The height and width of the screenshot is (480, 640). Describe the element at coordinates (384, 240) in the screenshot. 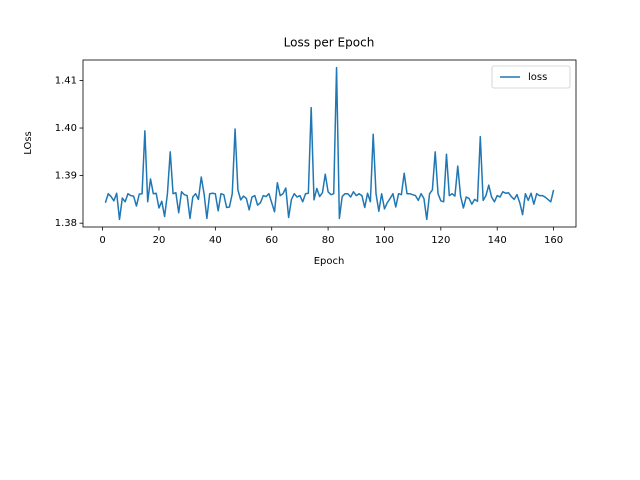

I see `x-tick-label: 100` at that location.